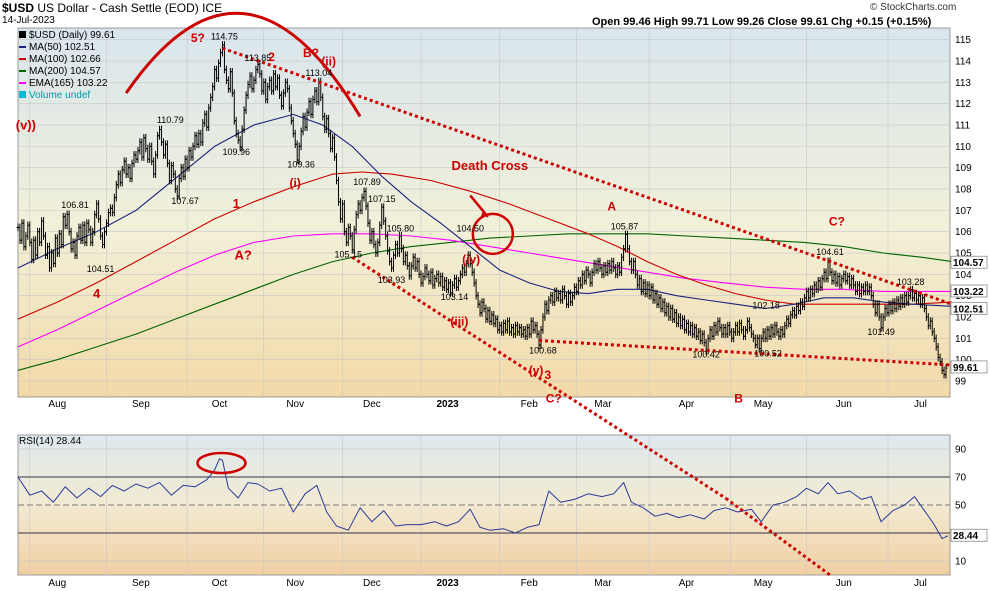 The height and width of the screenshot is (591, 990). What do you see at coordinates (483, 499) in the screenshot?
I see `rsi-line` at bounding box center [483, 499].